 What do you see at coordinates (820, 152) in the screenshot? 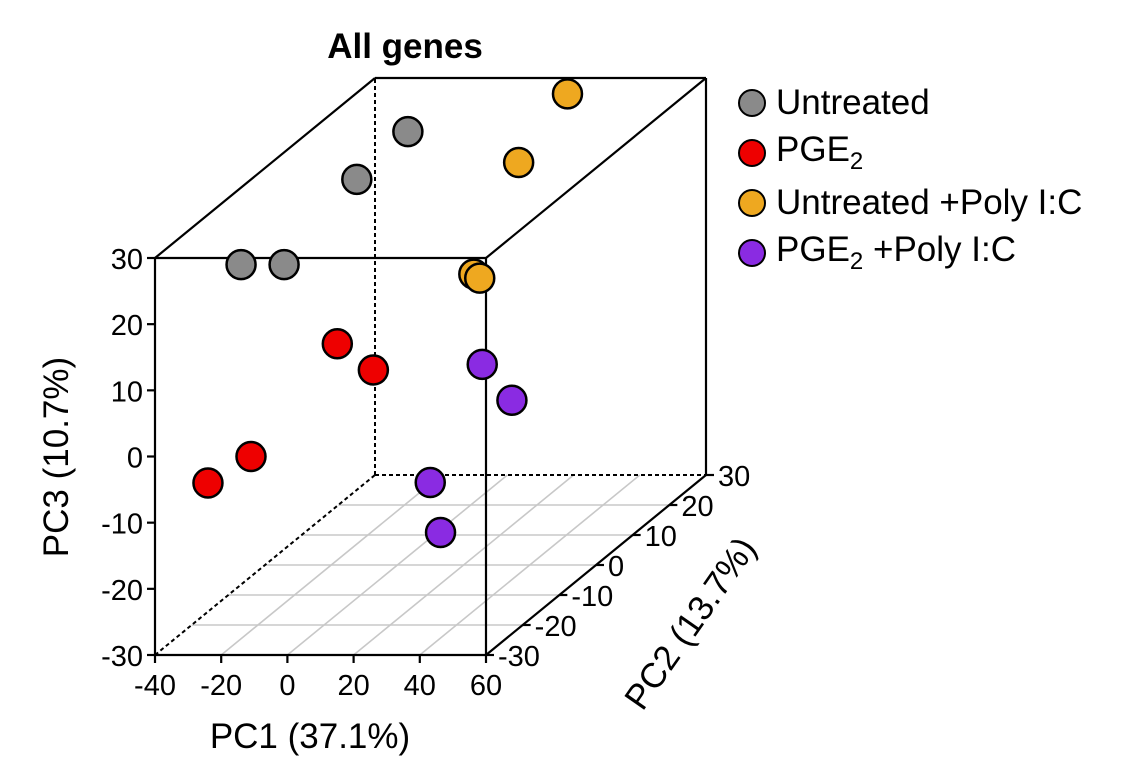
I see `legend-label-pge2: PGE2` at bounding box center [820, 152].